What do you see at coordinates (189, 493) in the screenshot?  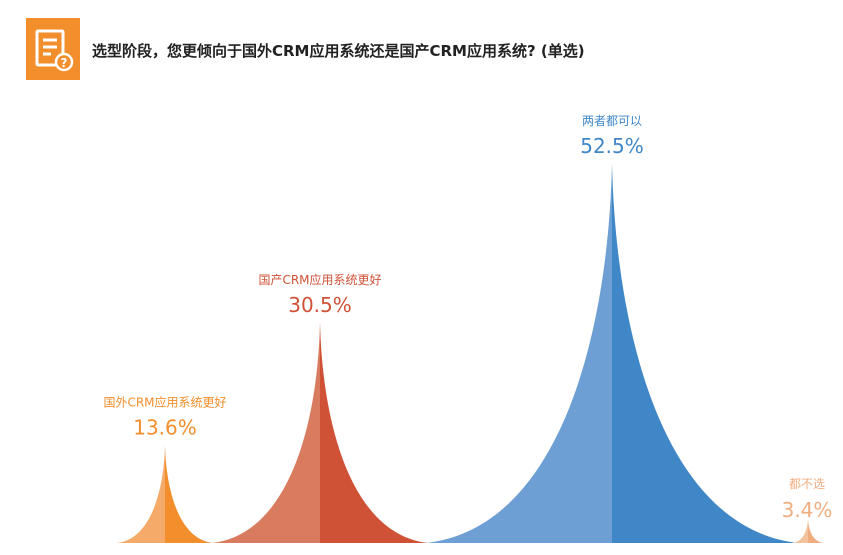 I see `peak-intl-right` at bounding box center [189, 493].